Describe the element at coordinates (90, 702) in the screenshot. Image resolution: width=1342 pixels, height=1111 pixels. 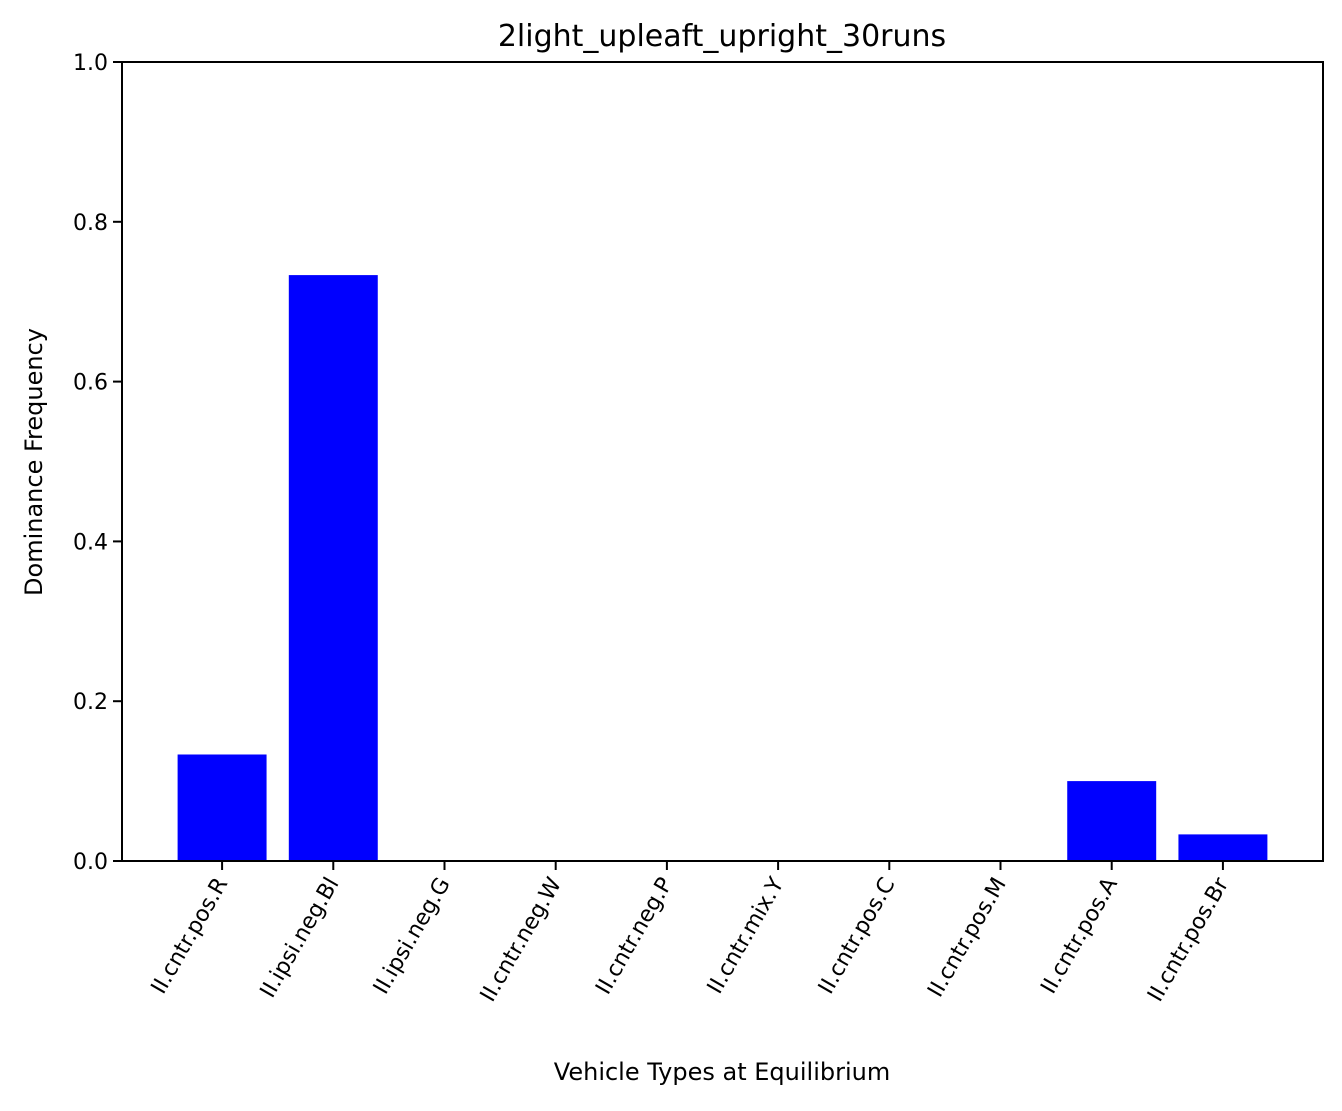
I see `y-tick-label: 0.2` at that location.